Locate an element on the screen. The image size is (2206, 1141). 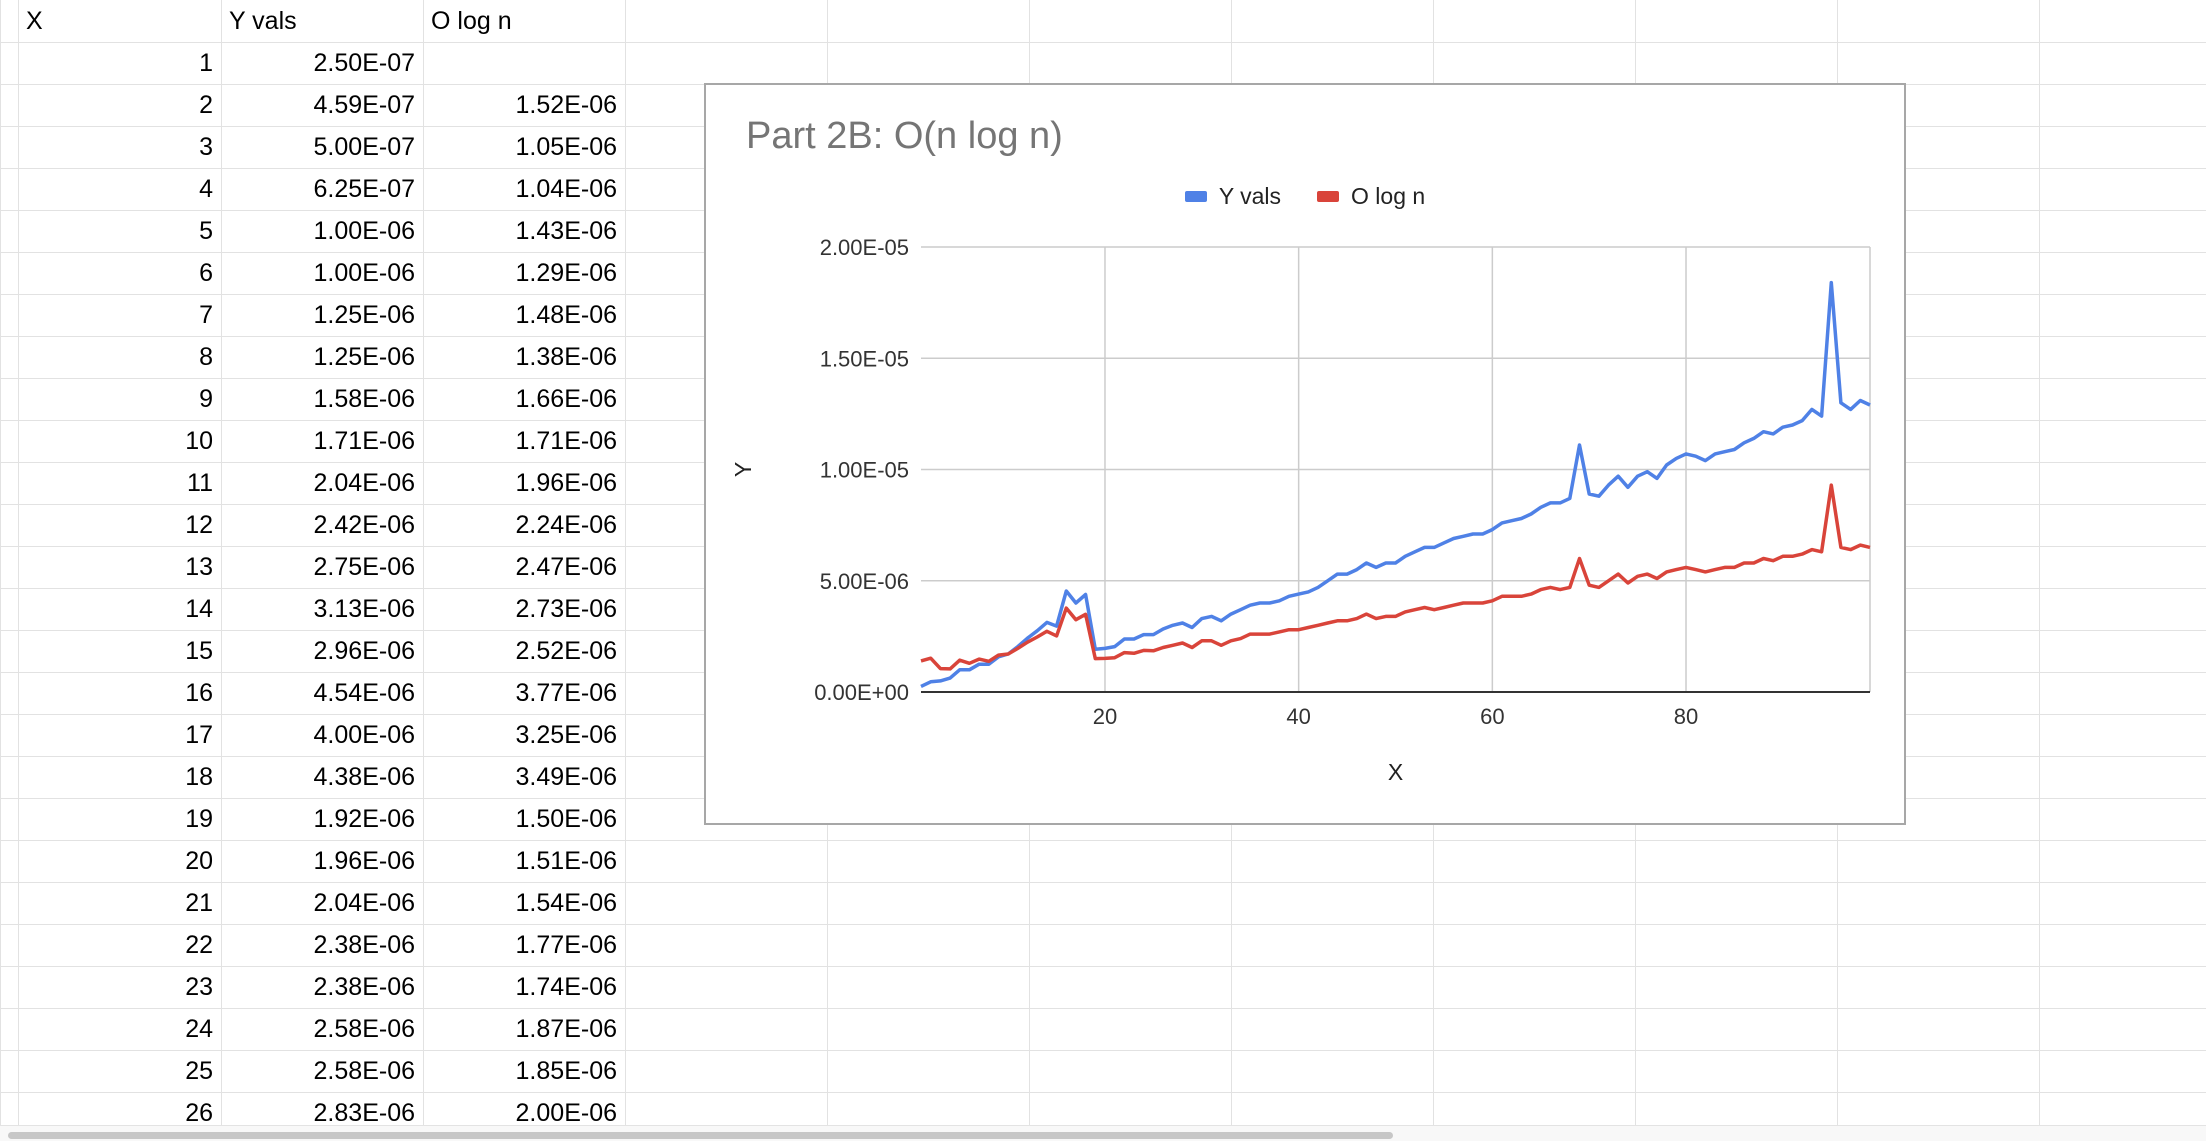
legend-item-y-vals: Y vals is located at coordinates (1233, 196).